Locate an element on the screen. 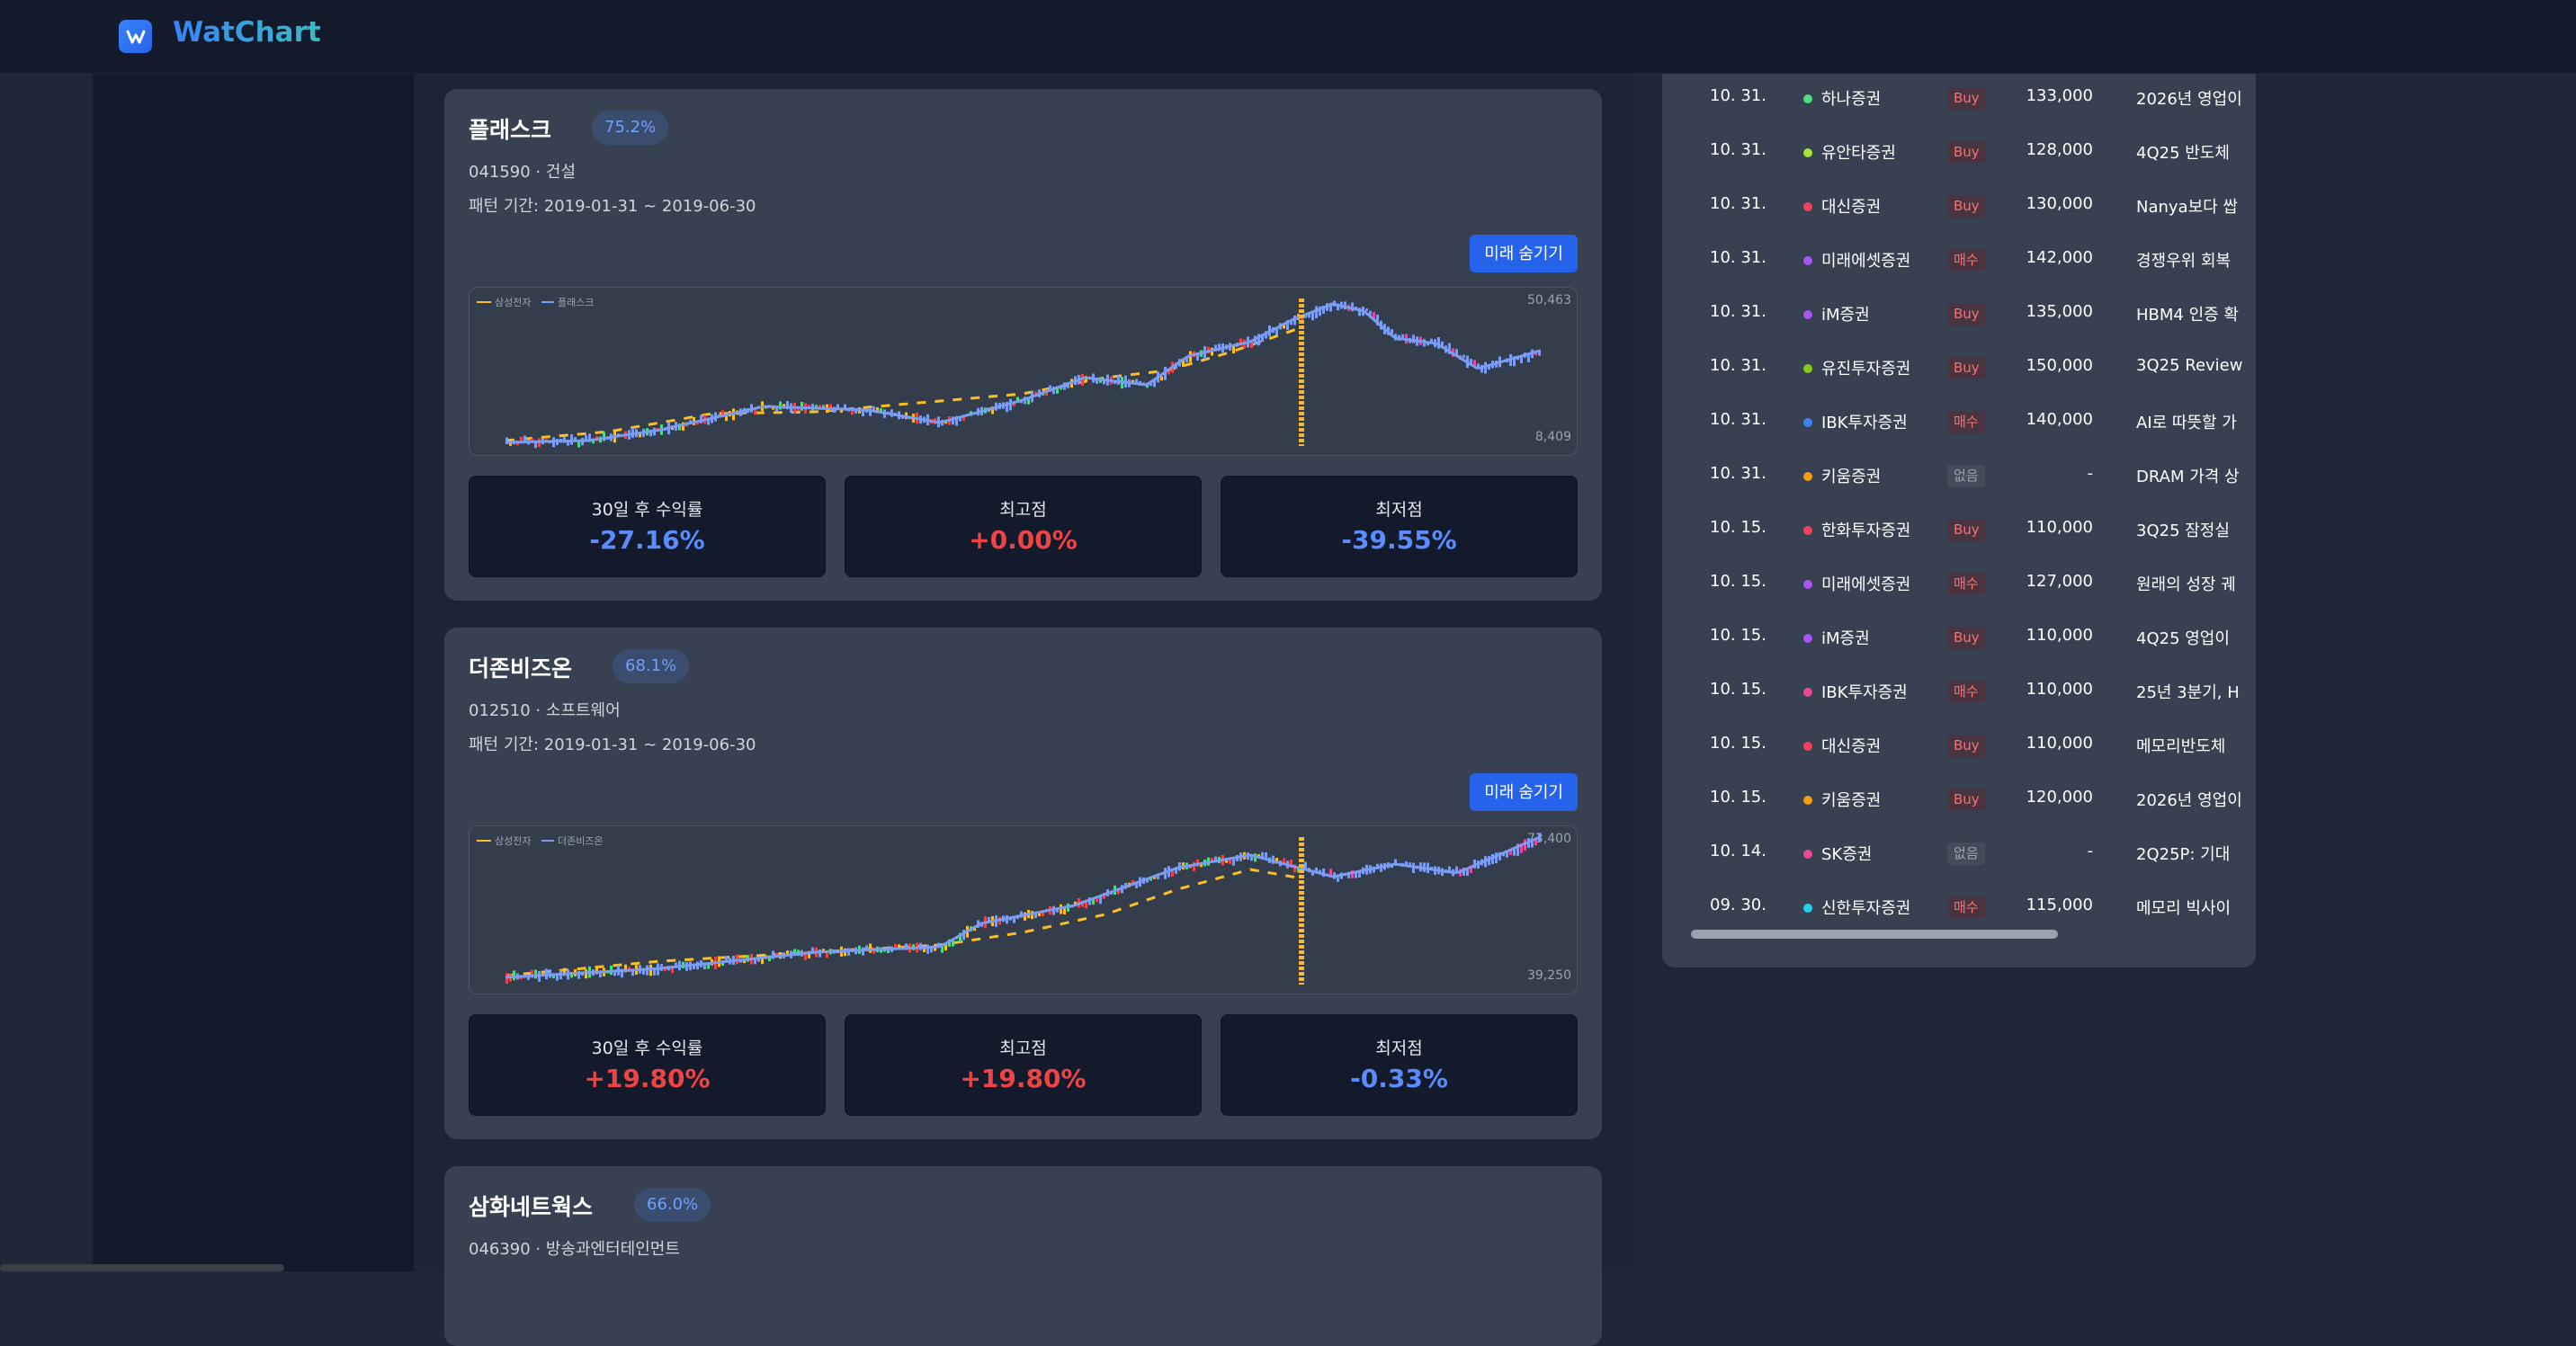  pattern-chart: 삼성전자 더존비즈온 73,400 39,250 is located at coordinates (1023, 909).